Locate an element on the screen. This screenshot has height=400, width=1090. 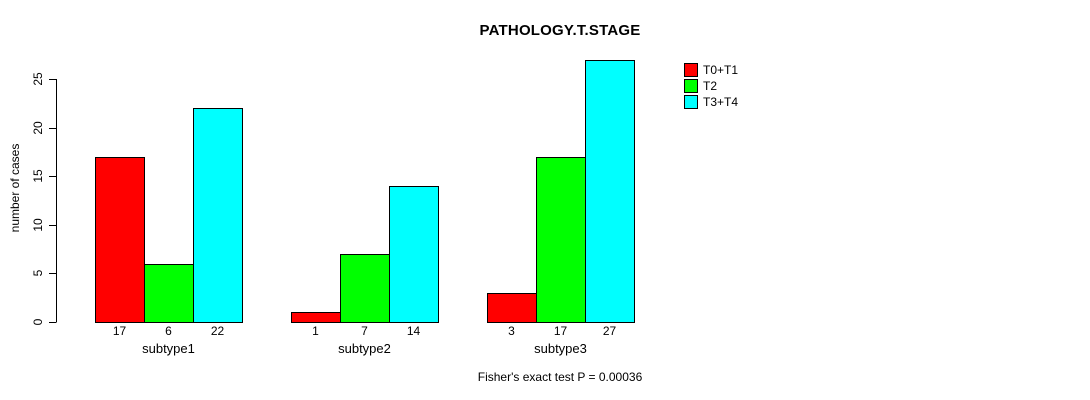
bar-value-label: 6 is located at coordinates (168, 331).